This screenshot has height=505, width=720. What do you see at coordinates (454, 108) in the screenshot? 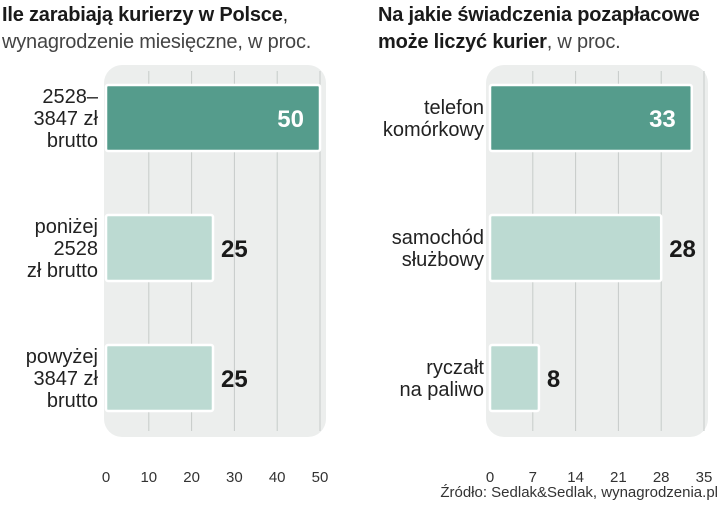
I see `category-label-line: telefon` at bounding box center [454, 108].